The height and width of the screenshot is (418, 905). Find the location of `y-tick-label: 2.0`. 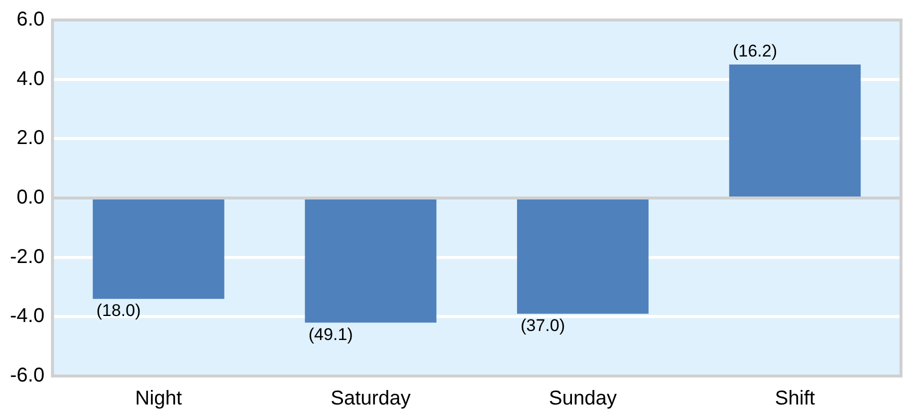

y-tick-label: 2.0 is located at coordinates (30, 138).